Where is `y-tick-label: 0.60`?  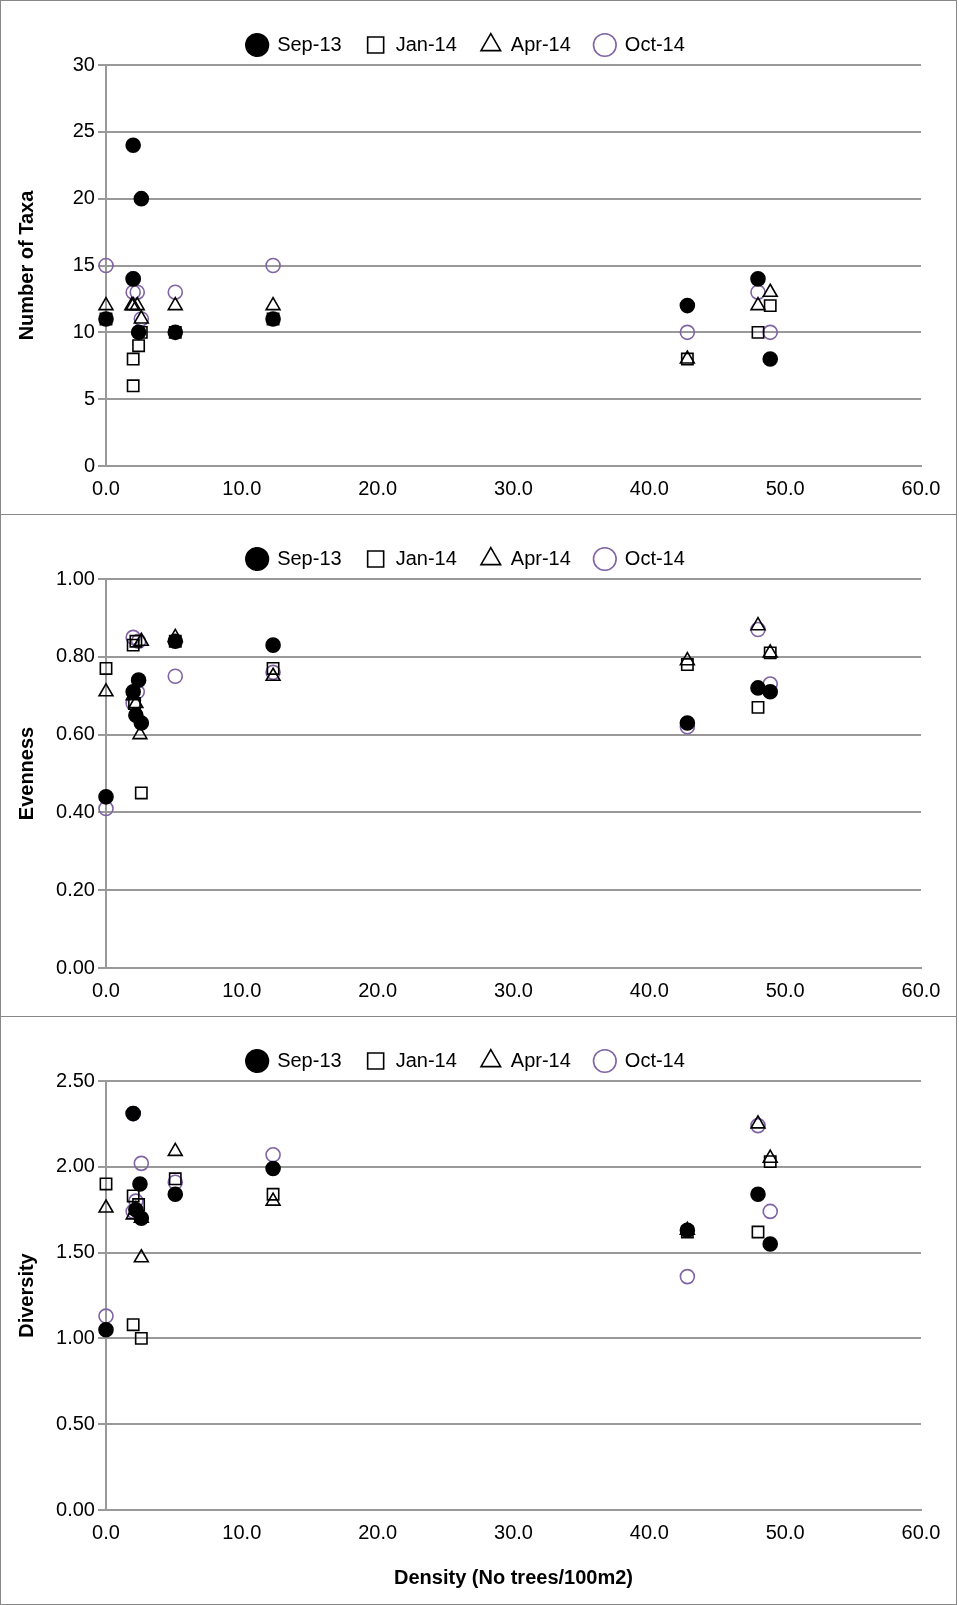 y-tick-label: 0.60 is located at coordinates (75, 733).